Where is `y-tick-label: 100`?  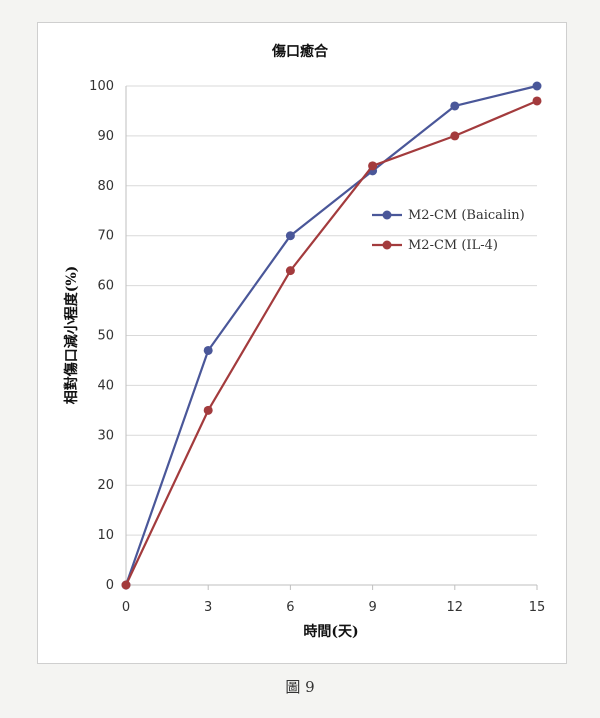
y-tick-label: 100 is located at coordinates (101, 86).